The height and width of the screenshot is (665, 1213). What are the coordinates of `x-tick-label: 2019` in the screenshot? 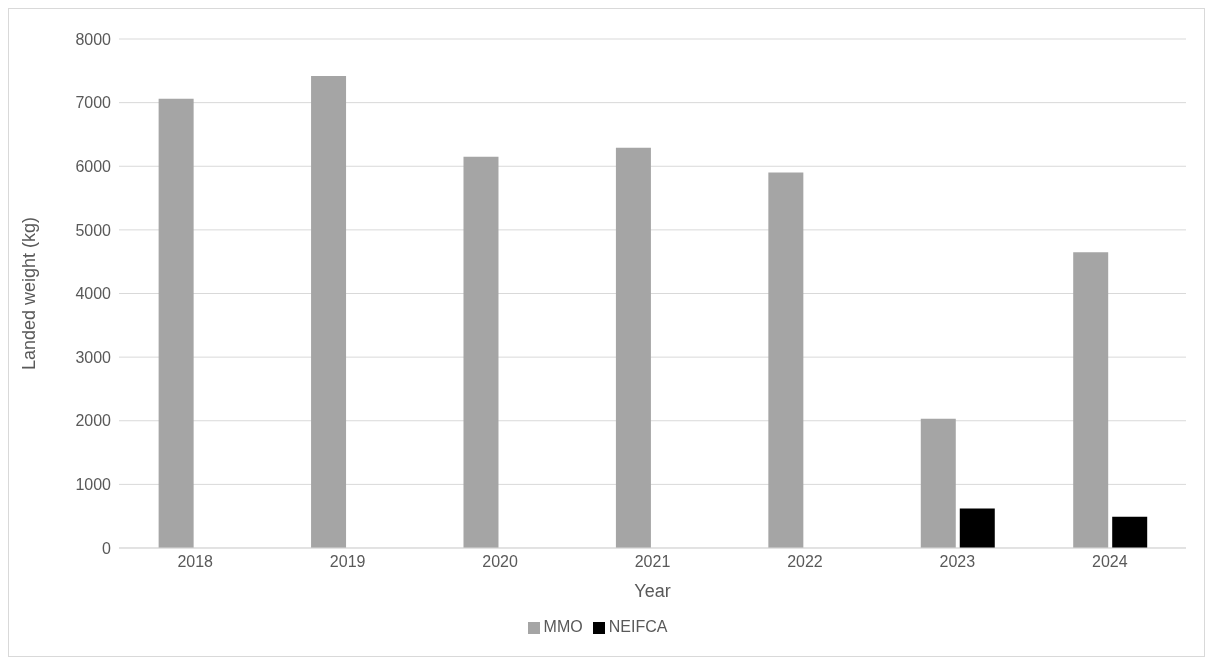 It's located at (347, 562).